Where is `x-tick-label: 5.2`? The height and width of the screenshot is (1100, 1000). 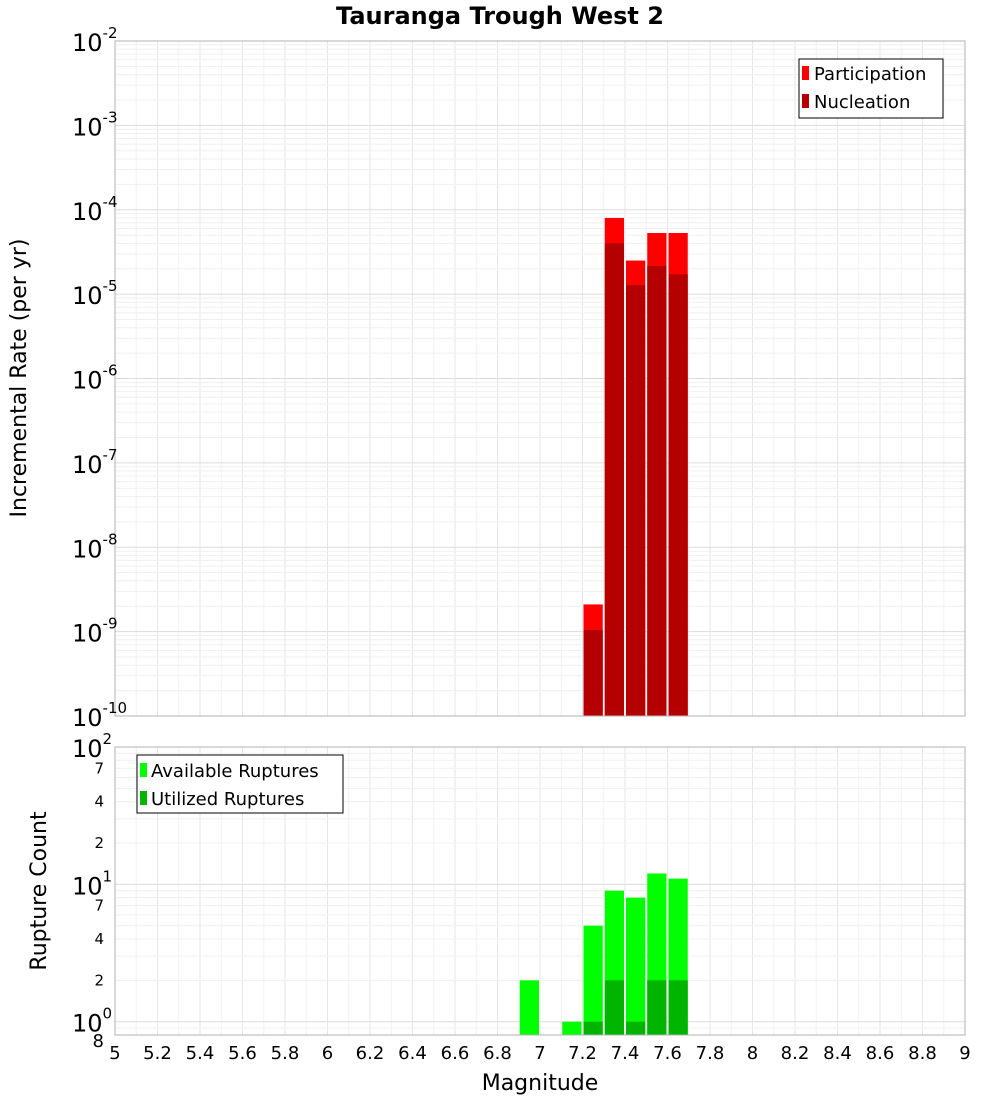 x-tick-label: 5.2 is located at coordinates (157, 1053).